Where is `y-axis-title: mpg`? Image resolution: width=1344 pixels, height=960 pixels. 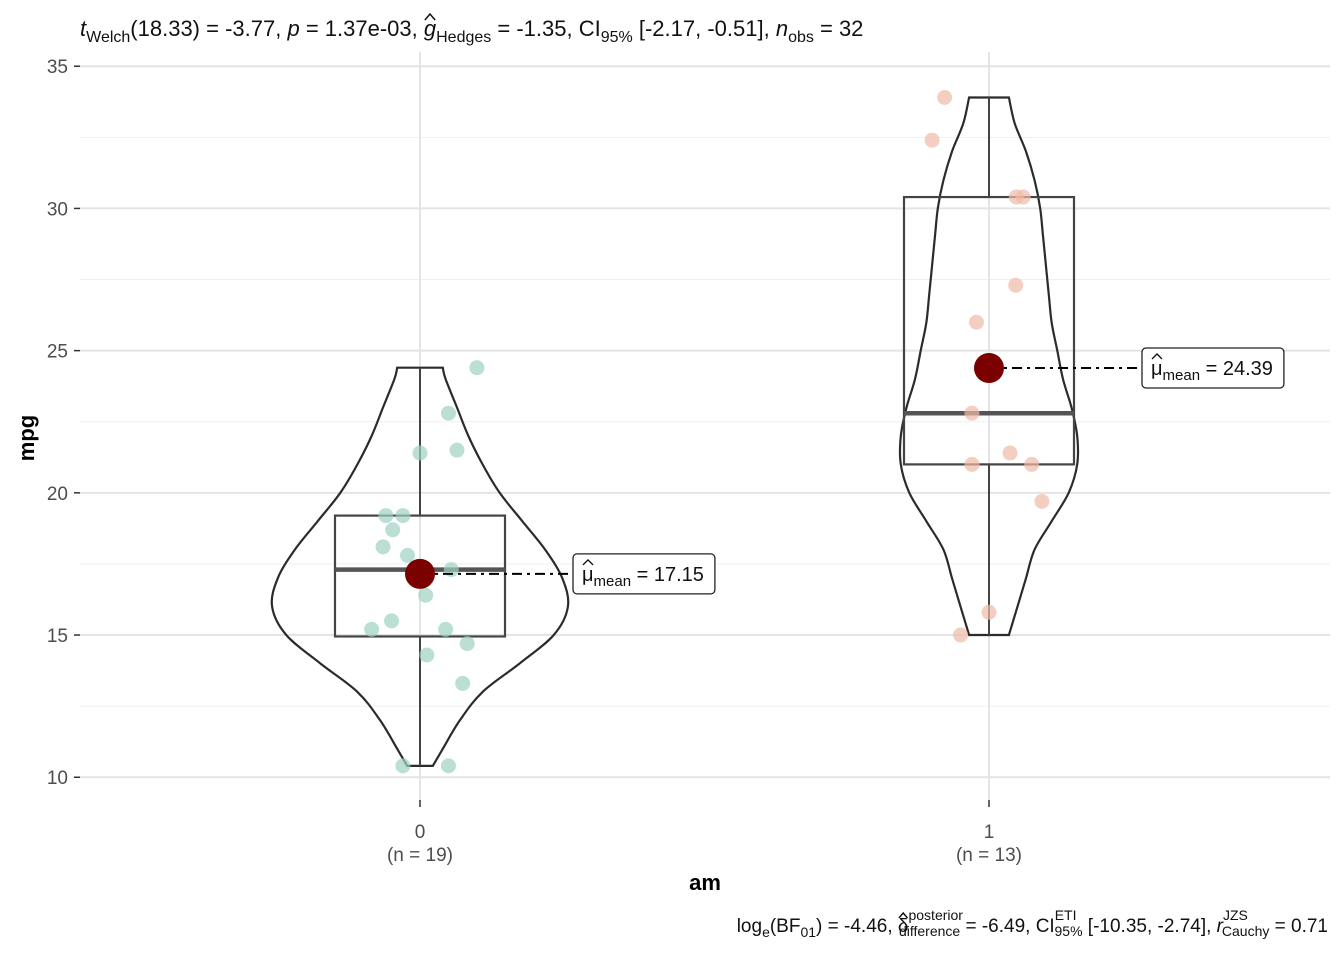
y-axis-title: mpg is located at coordinates (26, 438).